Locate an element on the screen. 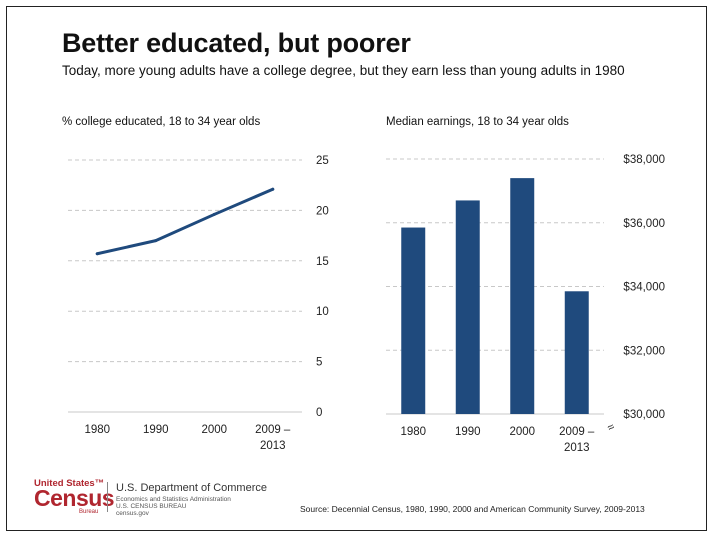 This screenshot has width=715, height=539. y-tick-label: 0 is located at coordinates (319, 413).